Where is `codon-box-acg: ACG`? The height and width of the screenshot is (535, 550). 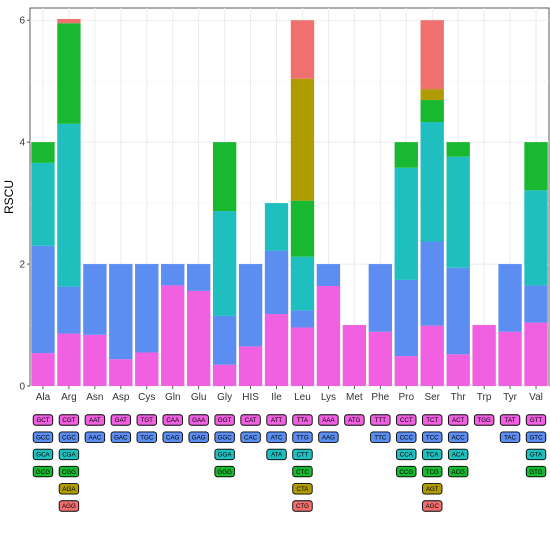
codon-box-acg: ACG is located at coordinates (458, 471).